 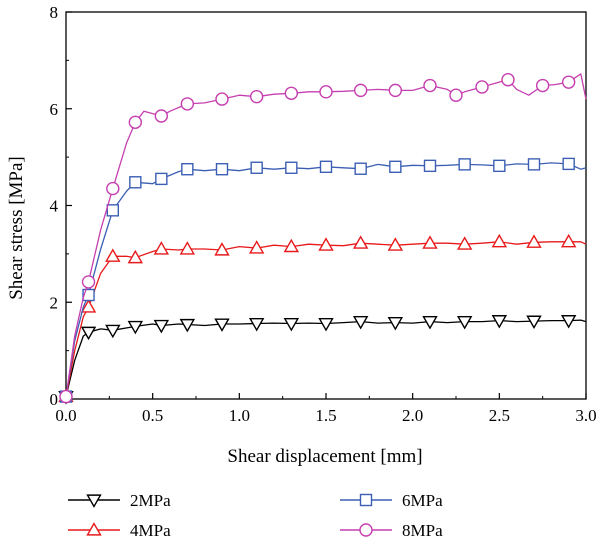 I want to click on legend-label: 6MPa, so click(x=422, y=500).